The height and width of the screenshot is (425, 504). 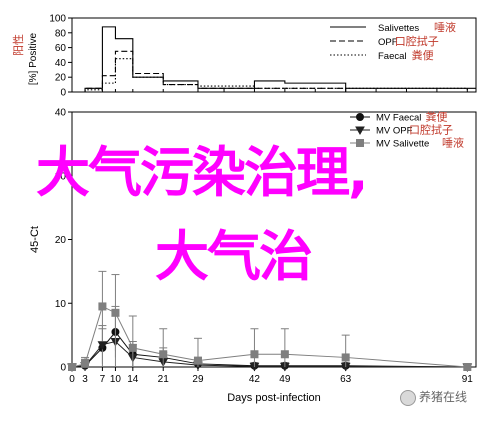 I want to click on overlay-title-text: 大气污染治理,, so click(x=202, y=172).